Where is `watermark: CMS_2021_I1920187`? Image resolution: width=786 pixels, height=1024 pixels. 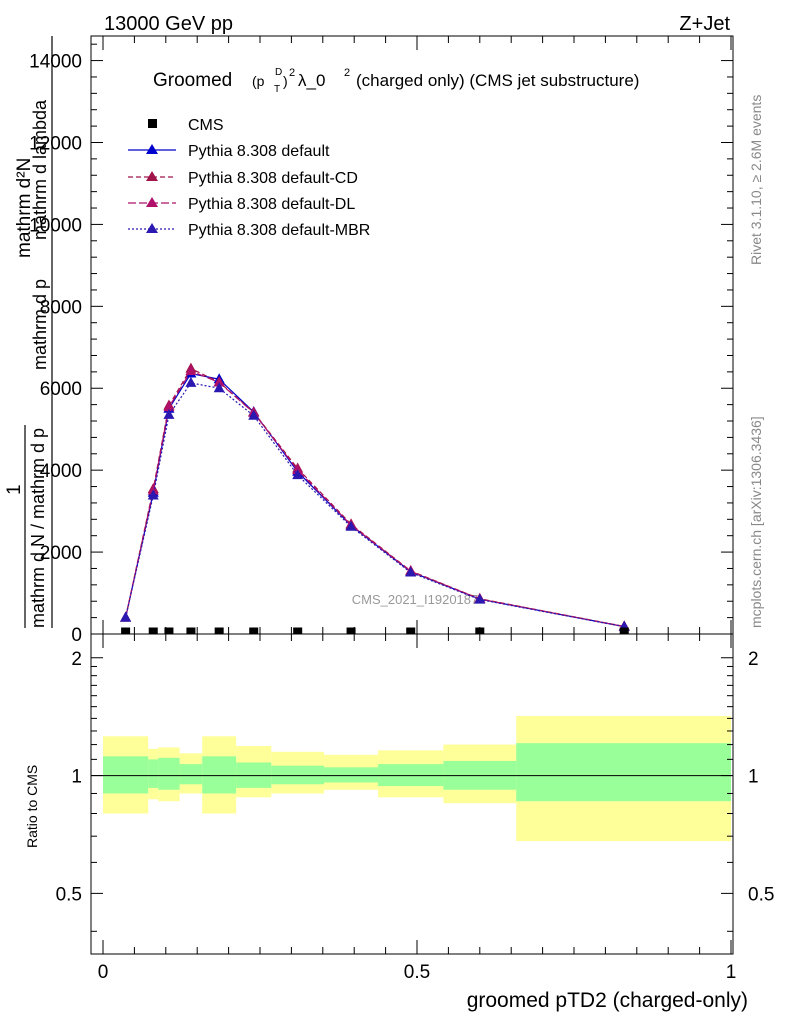 watermark: CMS_2021_I1920187 is located at coordinates (415, 599).